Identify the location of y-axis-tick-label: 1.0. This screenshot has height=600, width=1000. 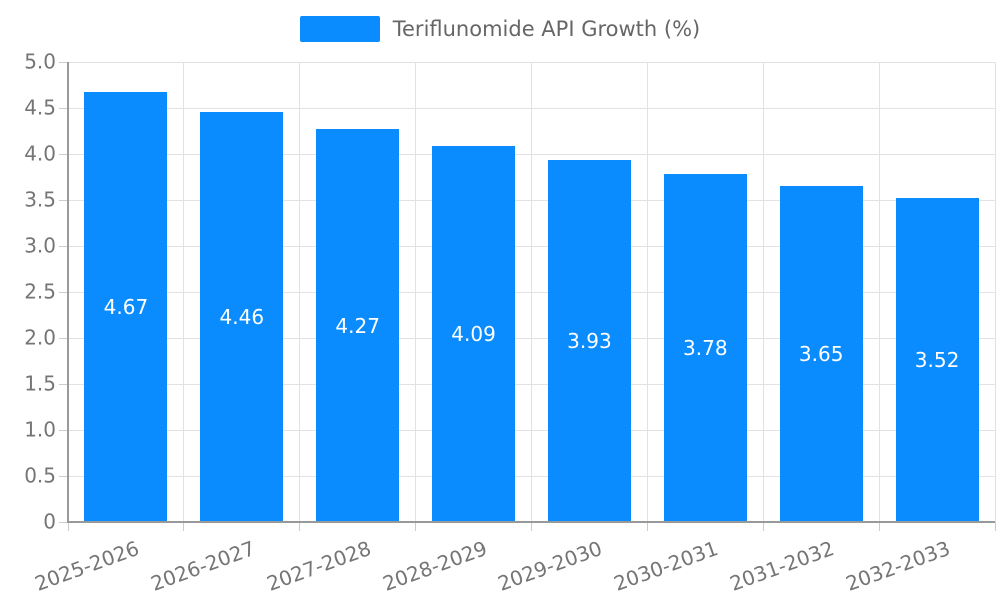
(40, 429).